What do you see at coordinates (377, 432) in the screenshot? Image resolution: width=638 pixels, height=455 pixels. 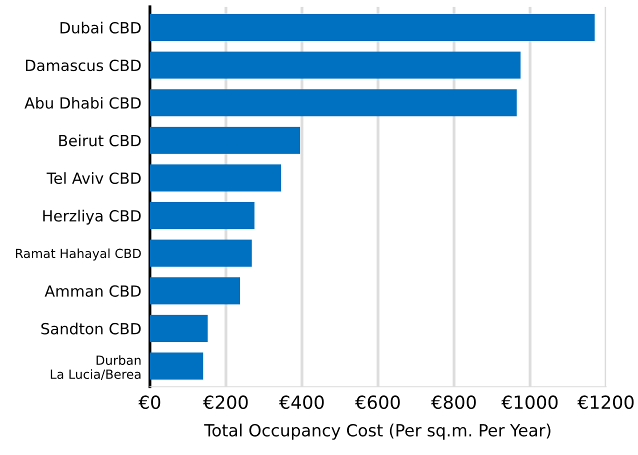 I see `x-axis-title: Total Occupancy Cost (Per sq.m. Per Year)` at bounding box center [377, 432].